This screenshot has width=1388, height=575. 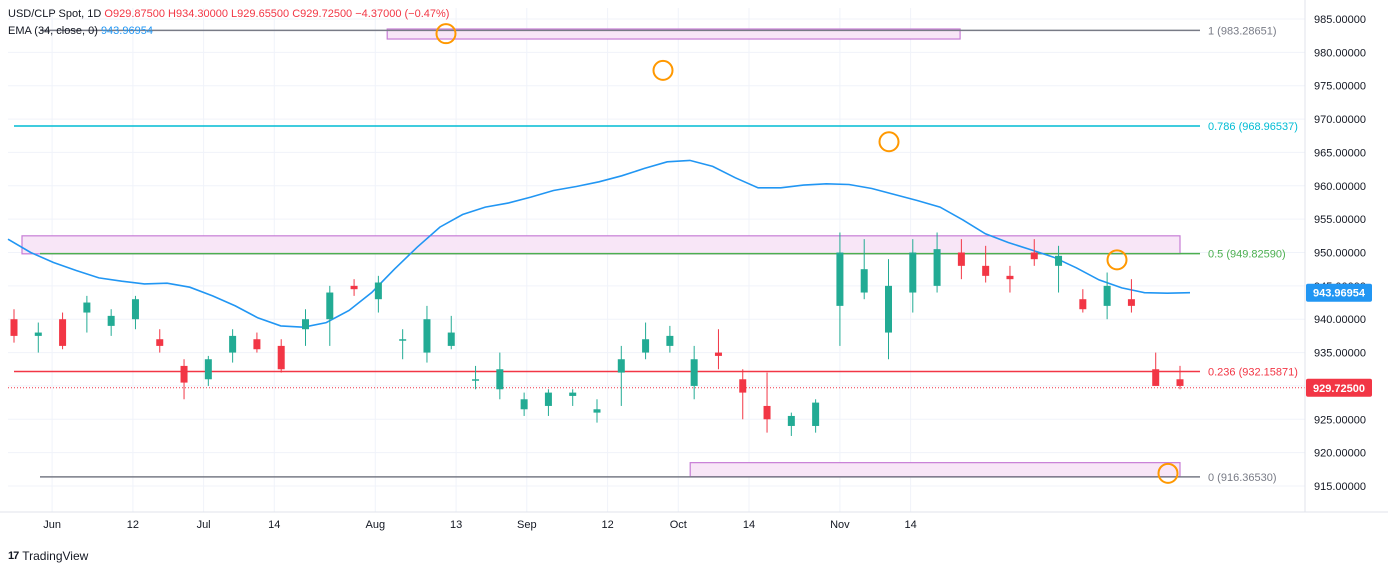 What do you see at coordinates (678, 525) in the screenshot?
I see `time-tick-label: Oct` at bounding box center [678, 525].